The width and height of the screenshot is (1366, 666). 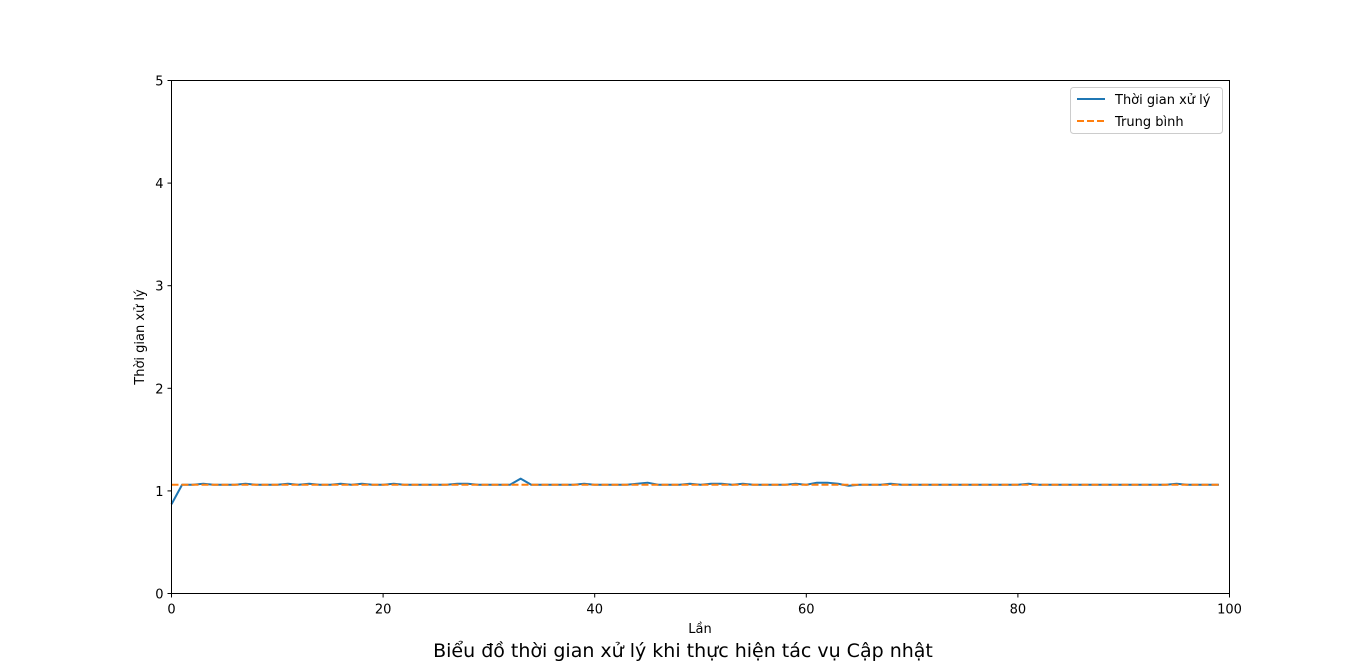 I want to click on legend-frame, so click(x=1146, y=110).